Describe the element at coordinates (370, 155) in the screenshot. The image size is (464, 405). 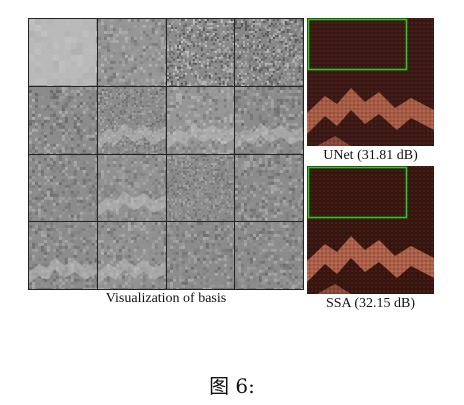
I see `unet-result-caption: UNet (31.81 dB)` at that location.